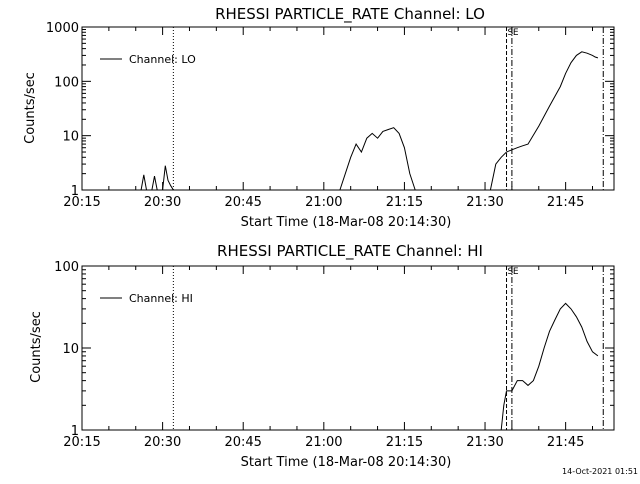 Image resolution: width=640 pixels, height=484 pixels. What do you see at coordinates (81, 442) in the screenshot?
I see `x-tick-label-hi: 20:15` at bounding box center [81, 442].